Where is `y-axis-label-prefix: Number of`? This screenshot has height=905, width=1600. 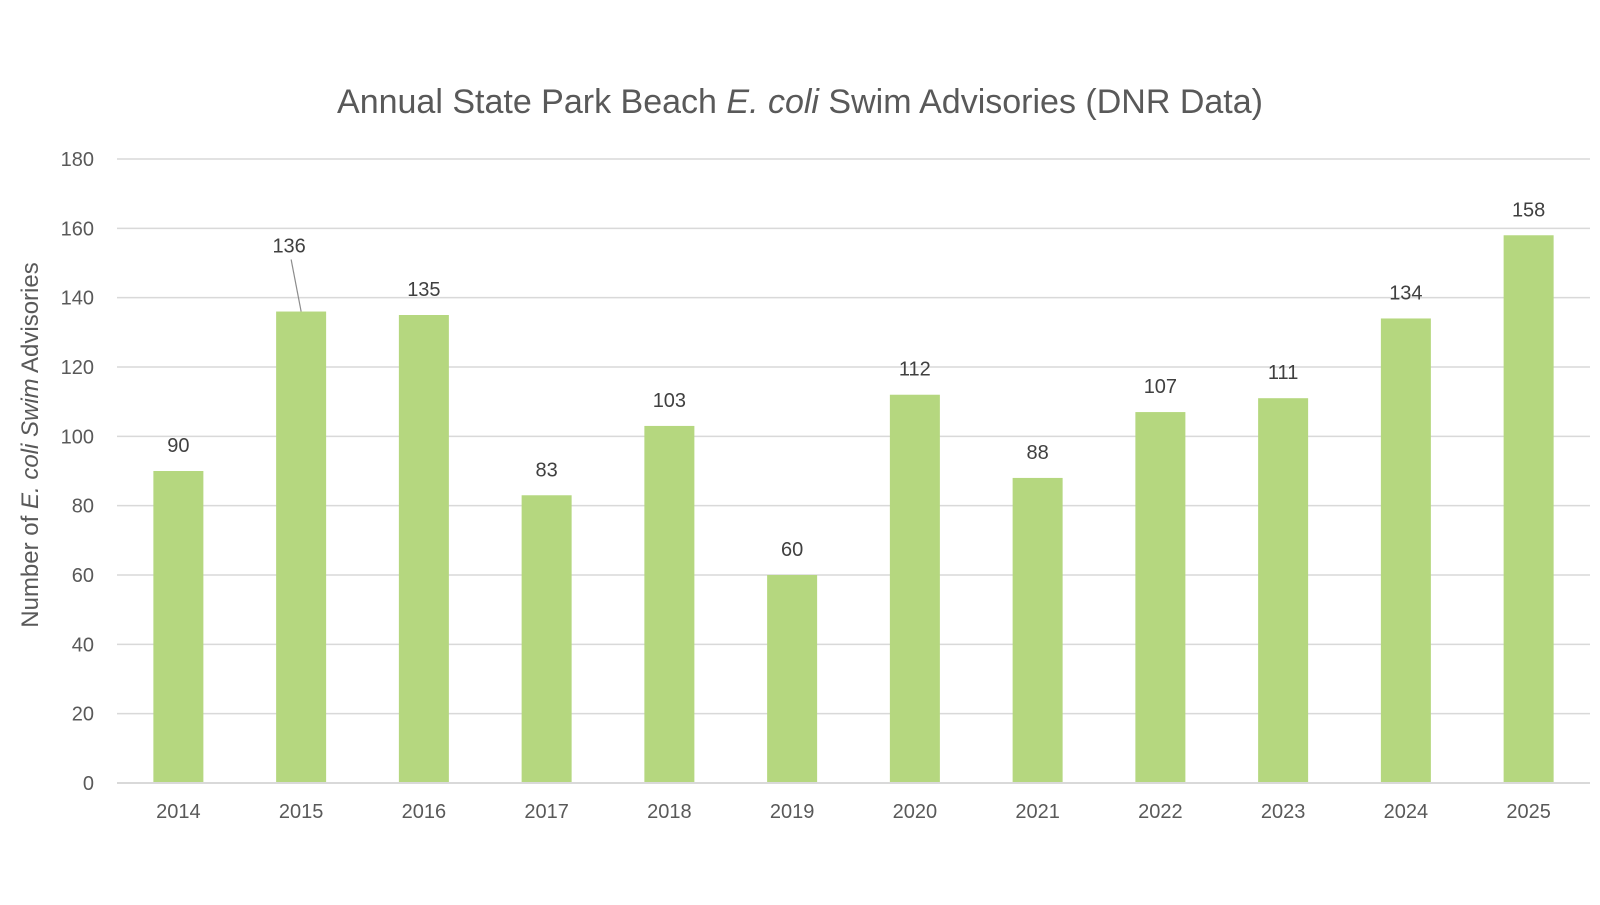 y-axis-label-prefix: Number of is located at coordinates (30, 568).